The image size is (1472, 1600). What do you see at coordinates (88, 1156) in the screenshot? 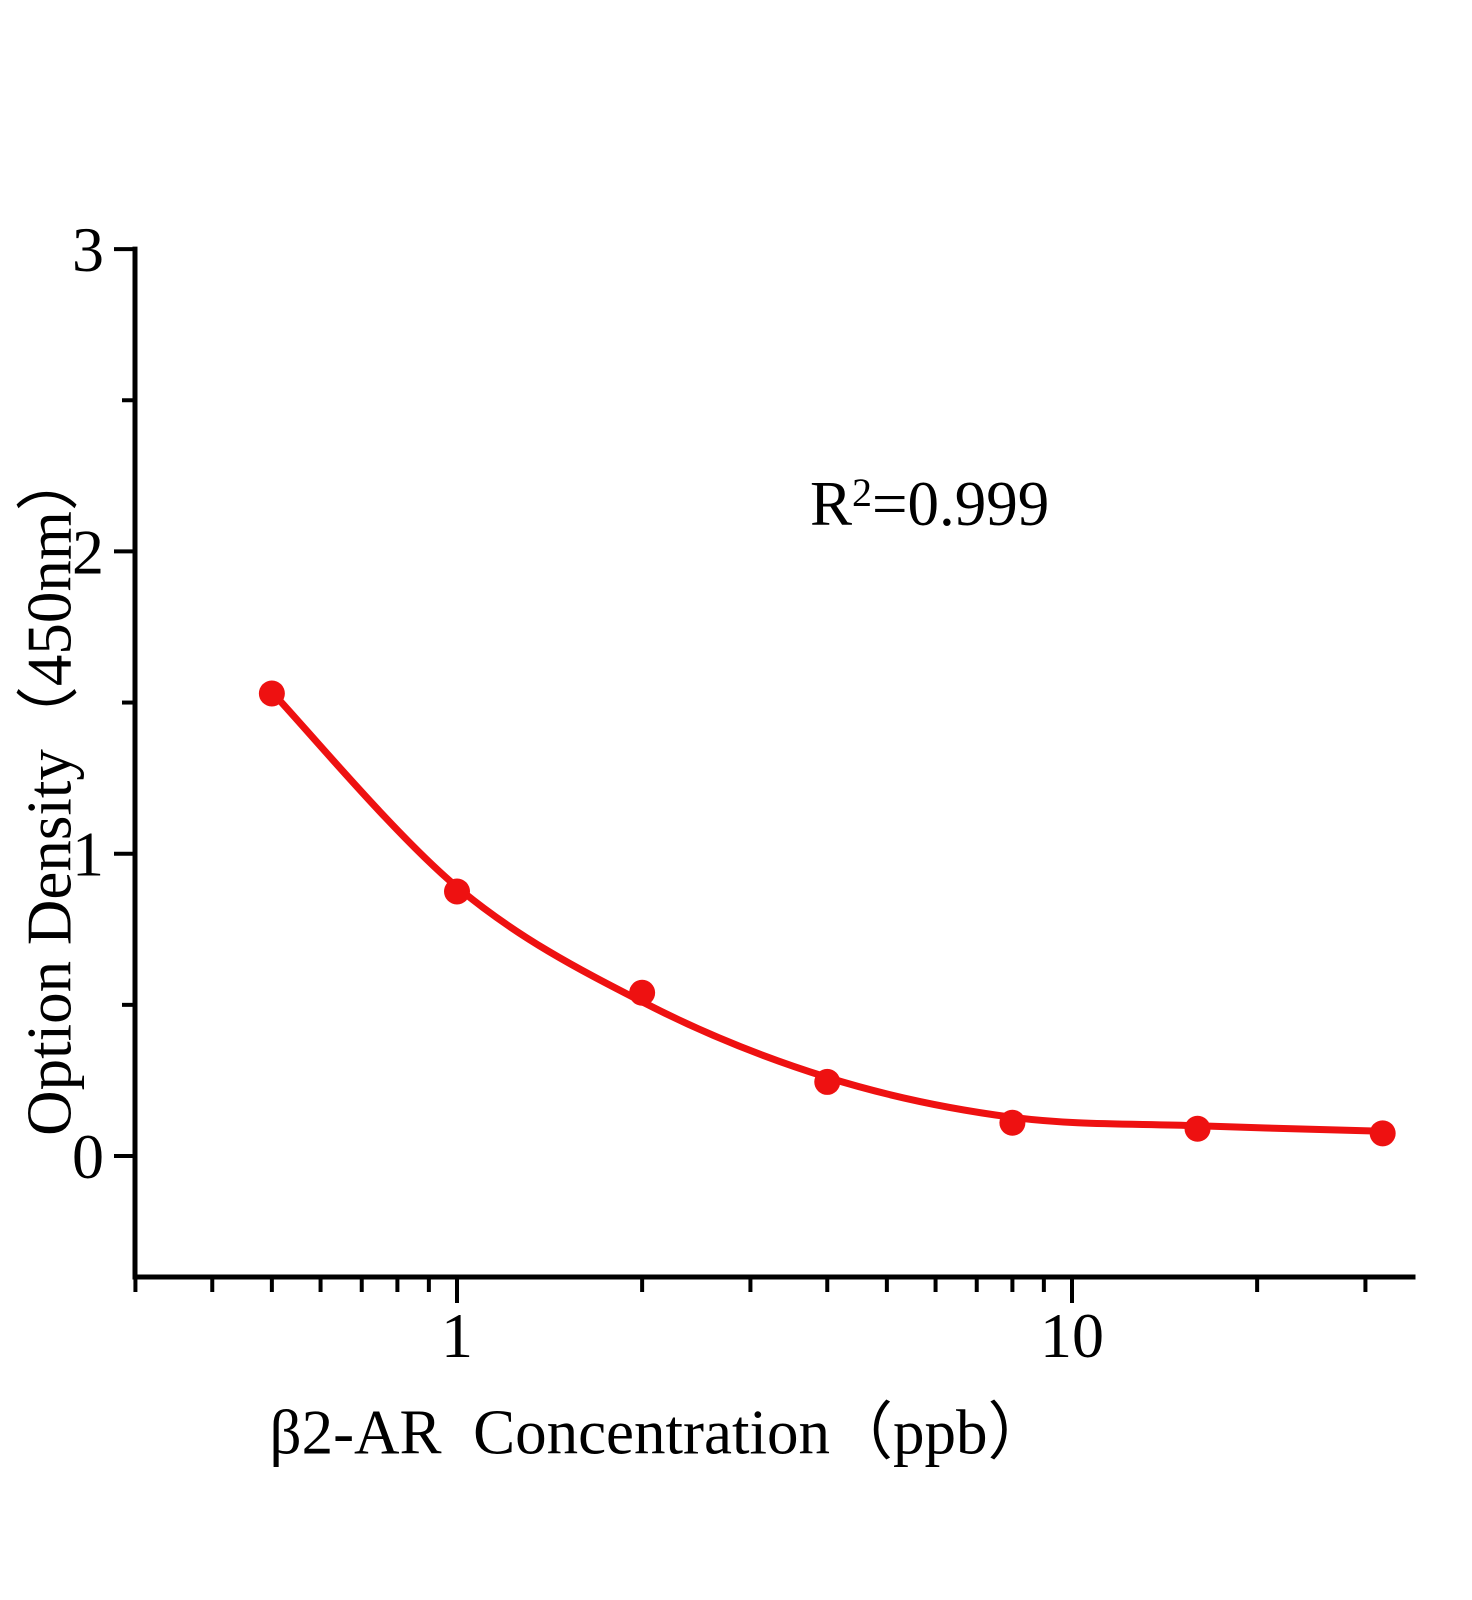
I see `y-tick-label: 0` at bounding box center [88, 1156].